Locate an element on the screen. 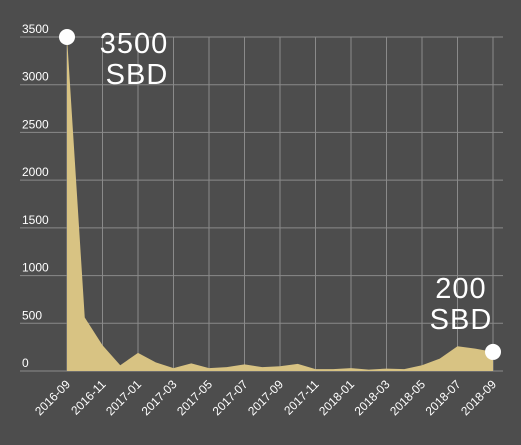 The image size is (521, 445). y-tick-label: 2500 is located at coordinates (35, 124).